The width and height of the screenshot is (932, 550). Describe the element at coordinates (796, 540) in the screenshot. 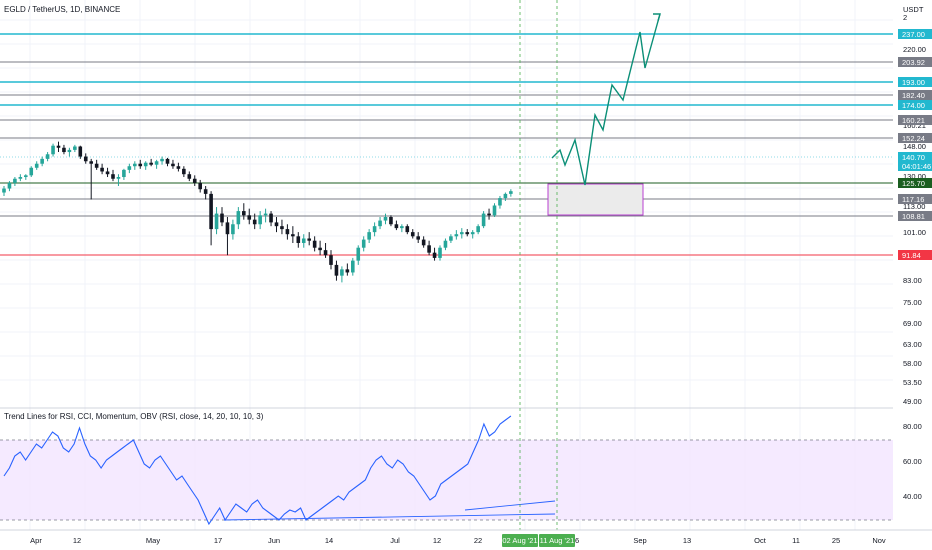

I see `time-tick-label: 11` at that location.